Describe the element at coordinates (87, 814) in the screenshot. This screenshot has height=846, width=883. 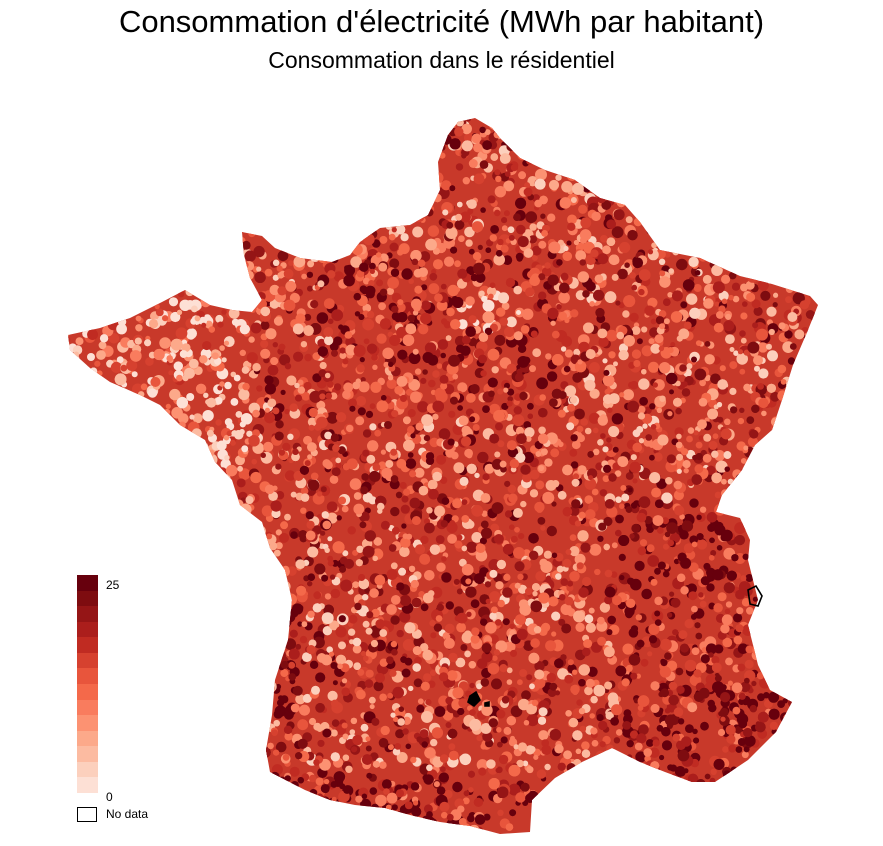
I see `legend-nodata-swatch` at that location.